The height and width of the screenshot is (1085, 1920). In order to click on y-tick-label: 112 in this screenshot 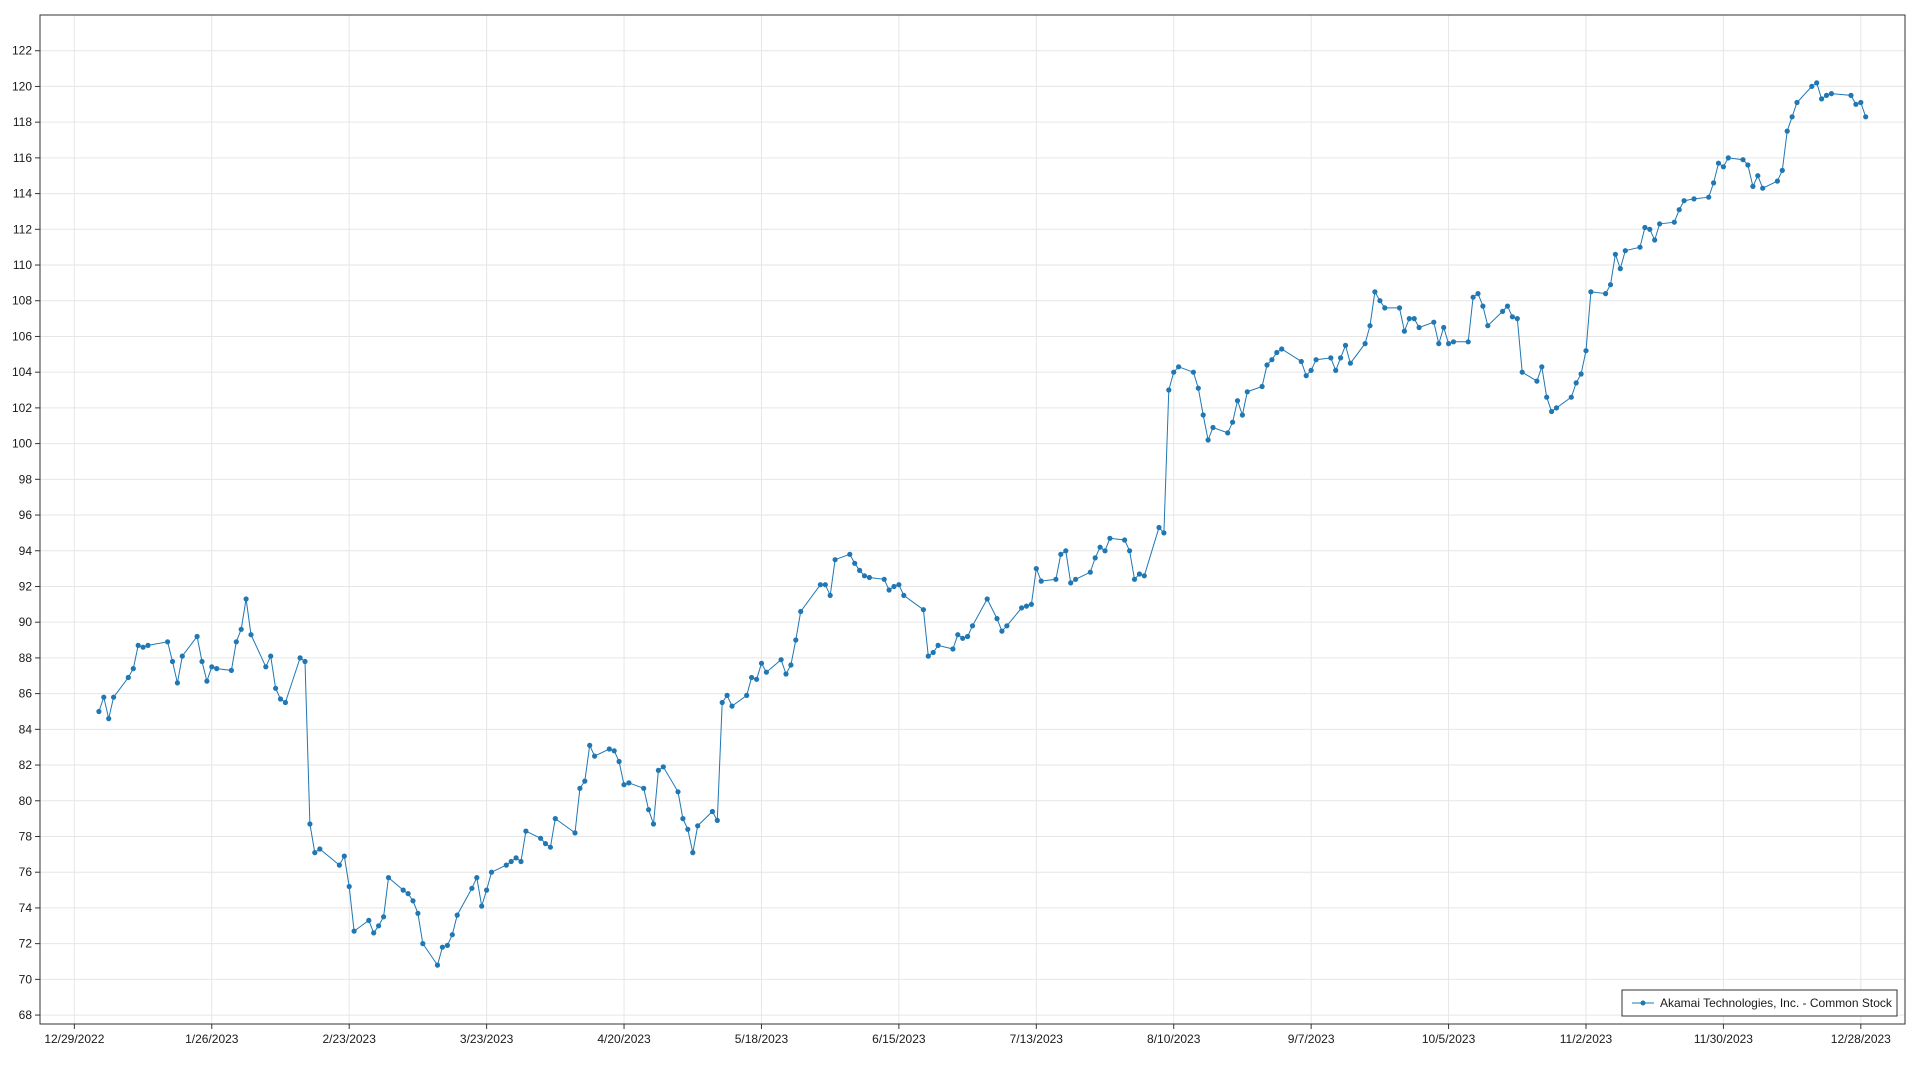, I will do `click(22, 229)`.